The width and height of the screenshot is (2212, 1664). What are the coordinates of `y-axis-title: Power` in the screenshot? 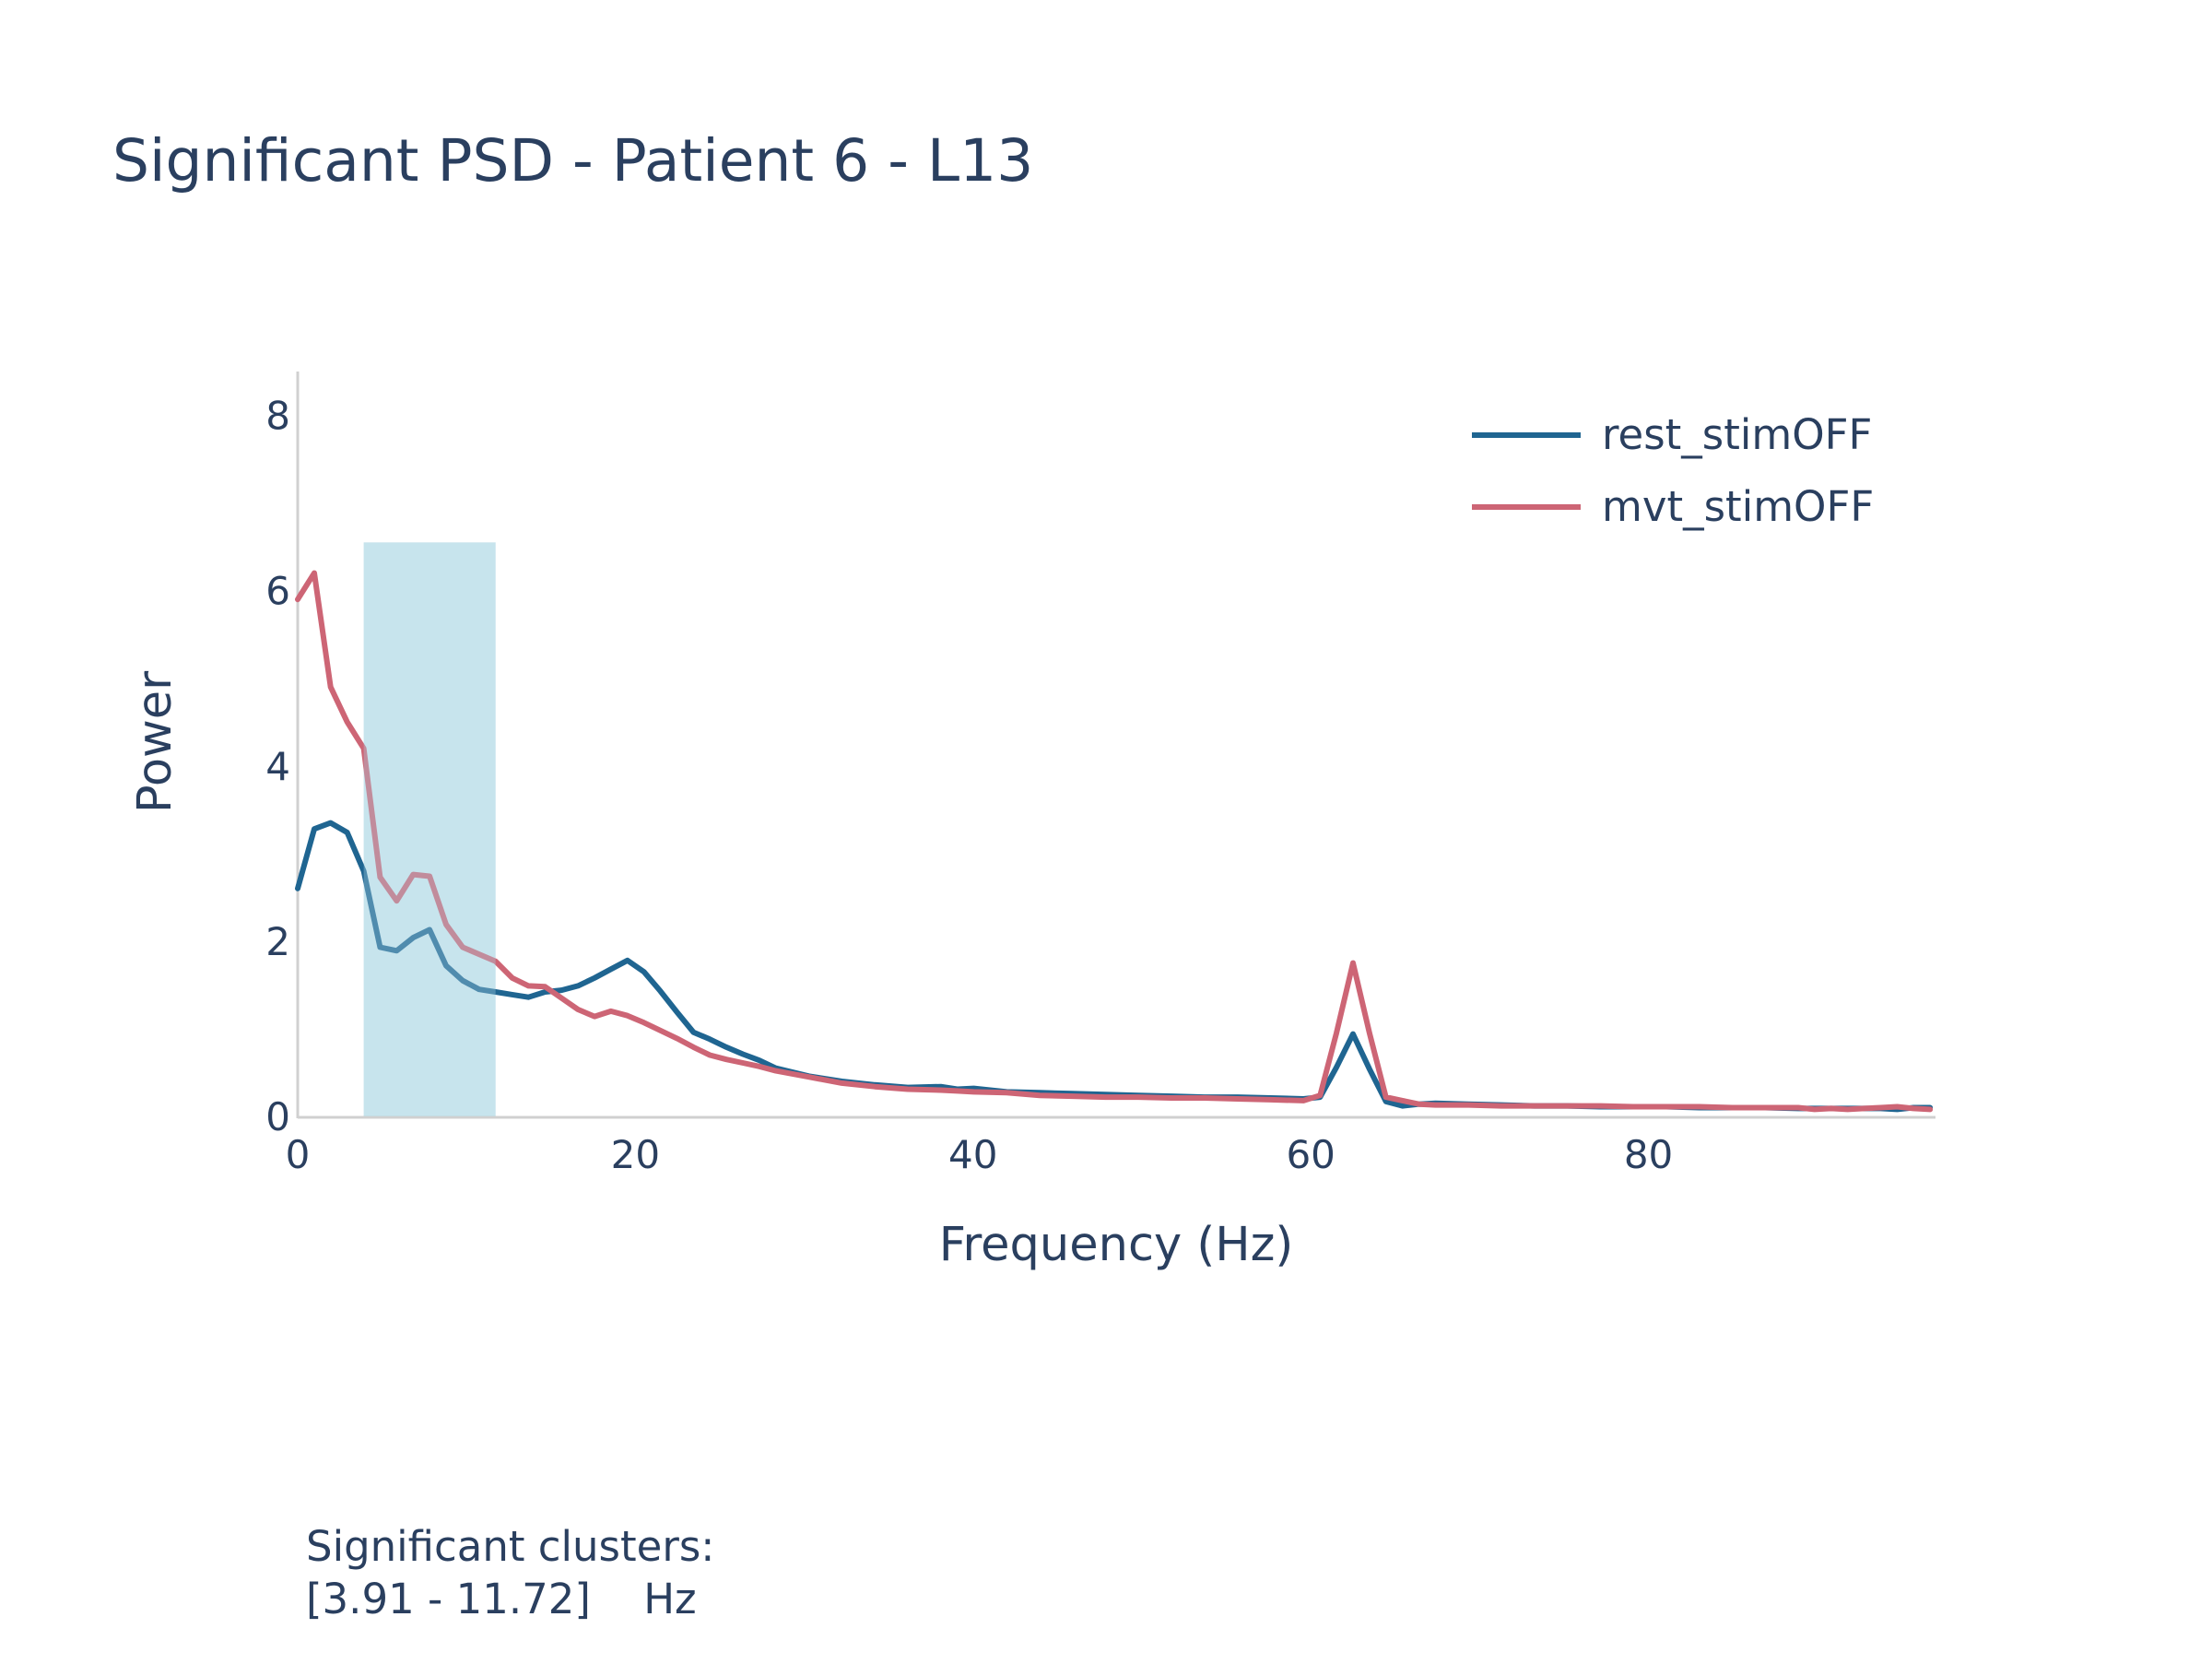 It's located at (155, 742).